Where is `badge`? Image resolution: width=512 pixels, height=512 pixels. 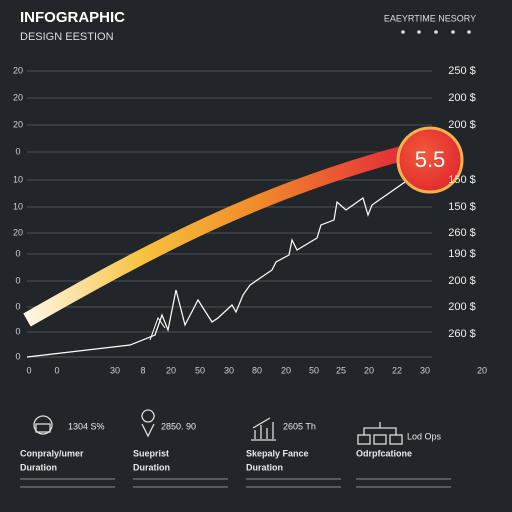
badge is located at coordinates (430, 160).